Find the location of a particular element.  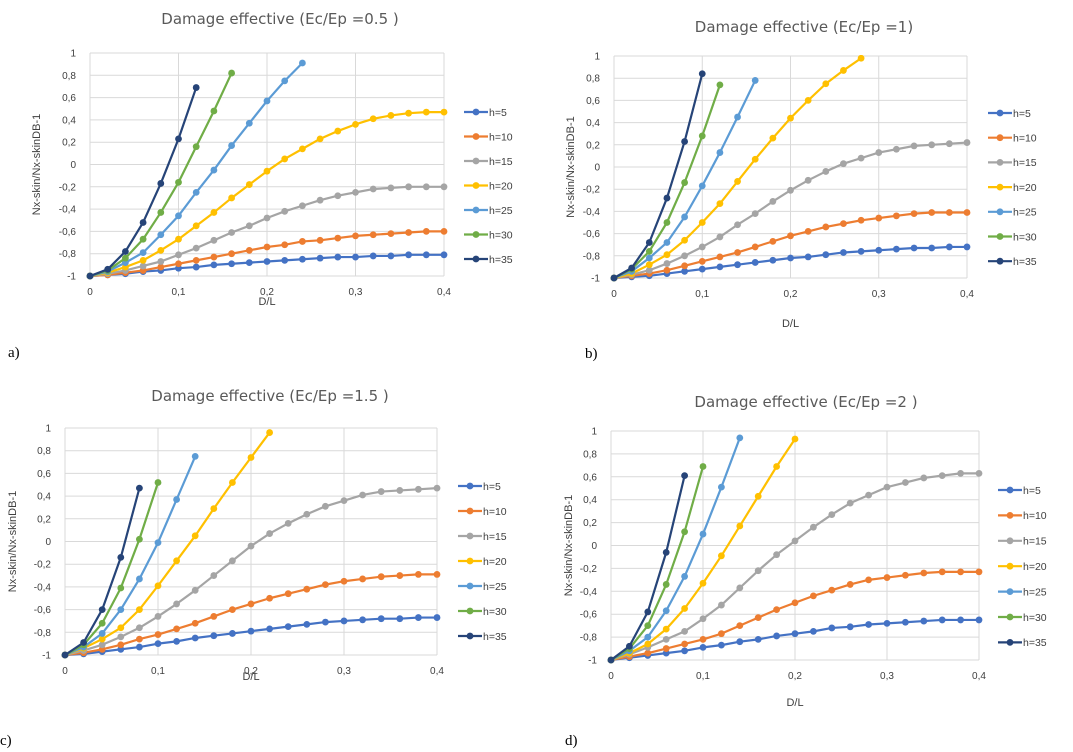

chart0-legend-label-h-30: h=30 is located at coordinates (501, 235).